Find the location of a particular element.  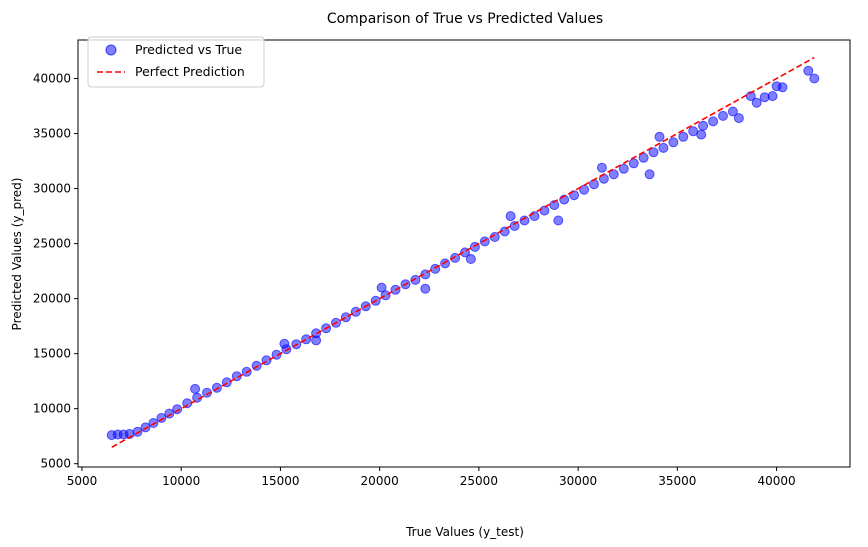

y-tick-label: 25000 is located at coordinates (52, 244).